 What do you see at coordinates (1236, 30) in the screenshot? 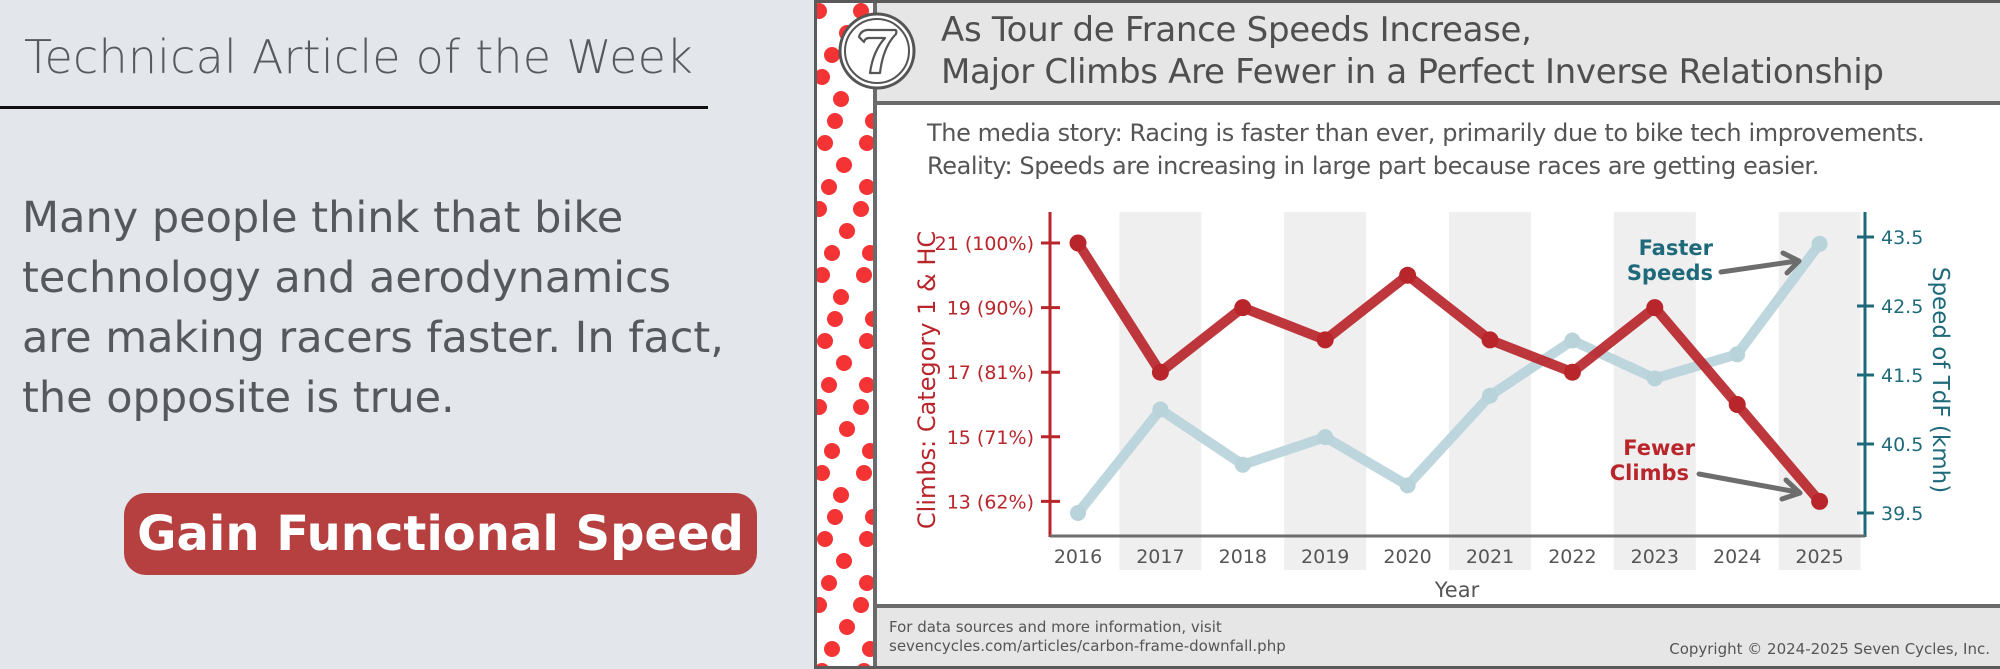
I see `title-line-1: As Tour de France Speeds Increase,` at bounding box center [1236, 30].